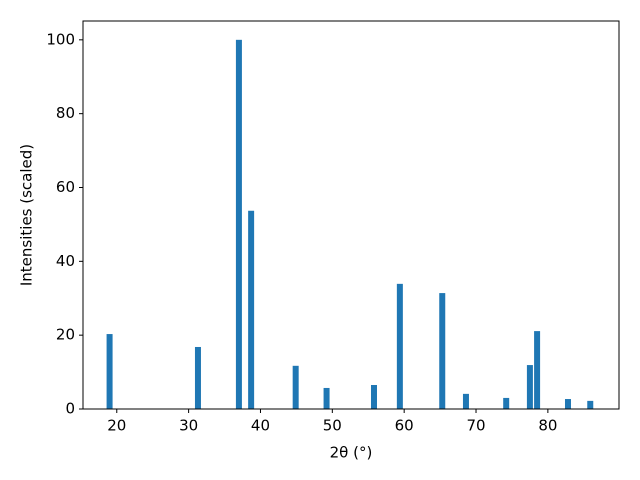 The width and height of the screenshot is (640, 480). What do you see at coordinates (70, 409) in the screenshot?
I see `y-tick-label: 0` at bounding box center [70, 409].